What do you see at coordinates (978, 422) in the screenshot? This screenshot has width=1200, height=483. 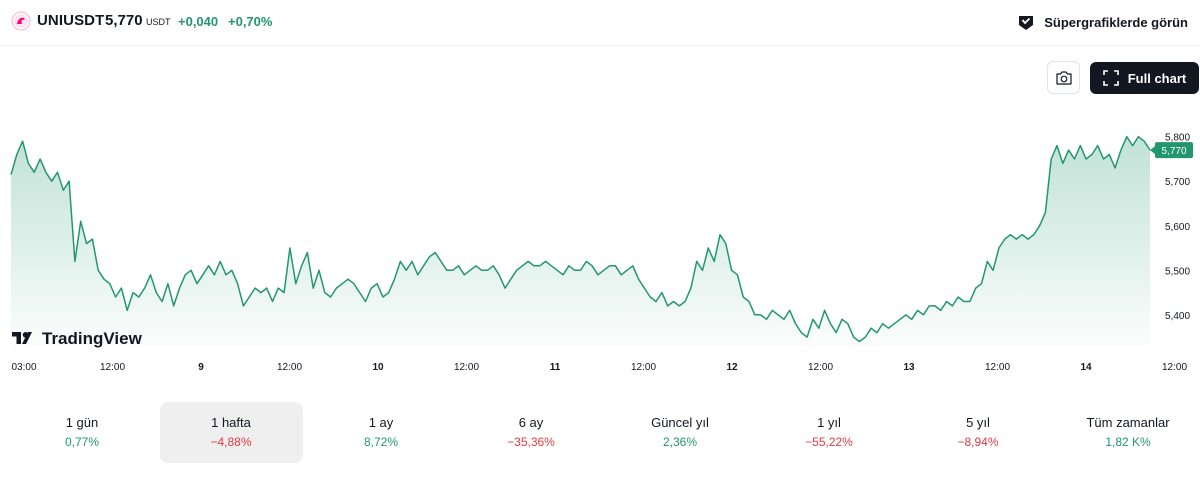 I see `period-label: 5 yıl` at bounding box center [978, 422].